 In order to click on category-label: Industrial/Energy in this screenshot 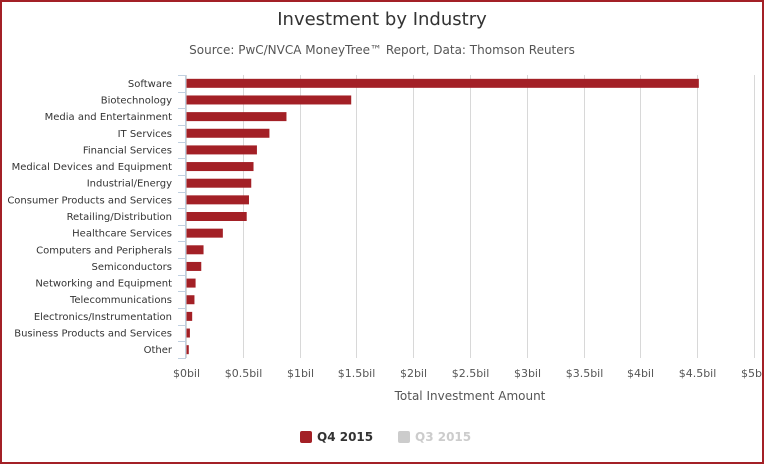, I will do `click(129, 184)`.